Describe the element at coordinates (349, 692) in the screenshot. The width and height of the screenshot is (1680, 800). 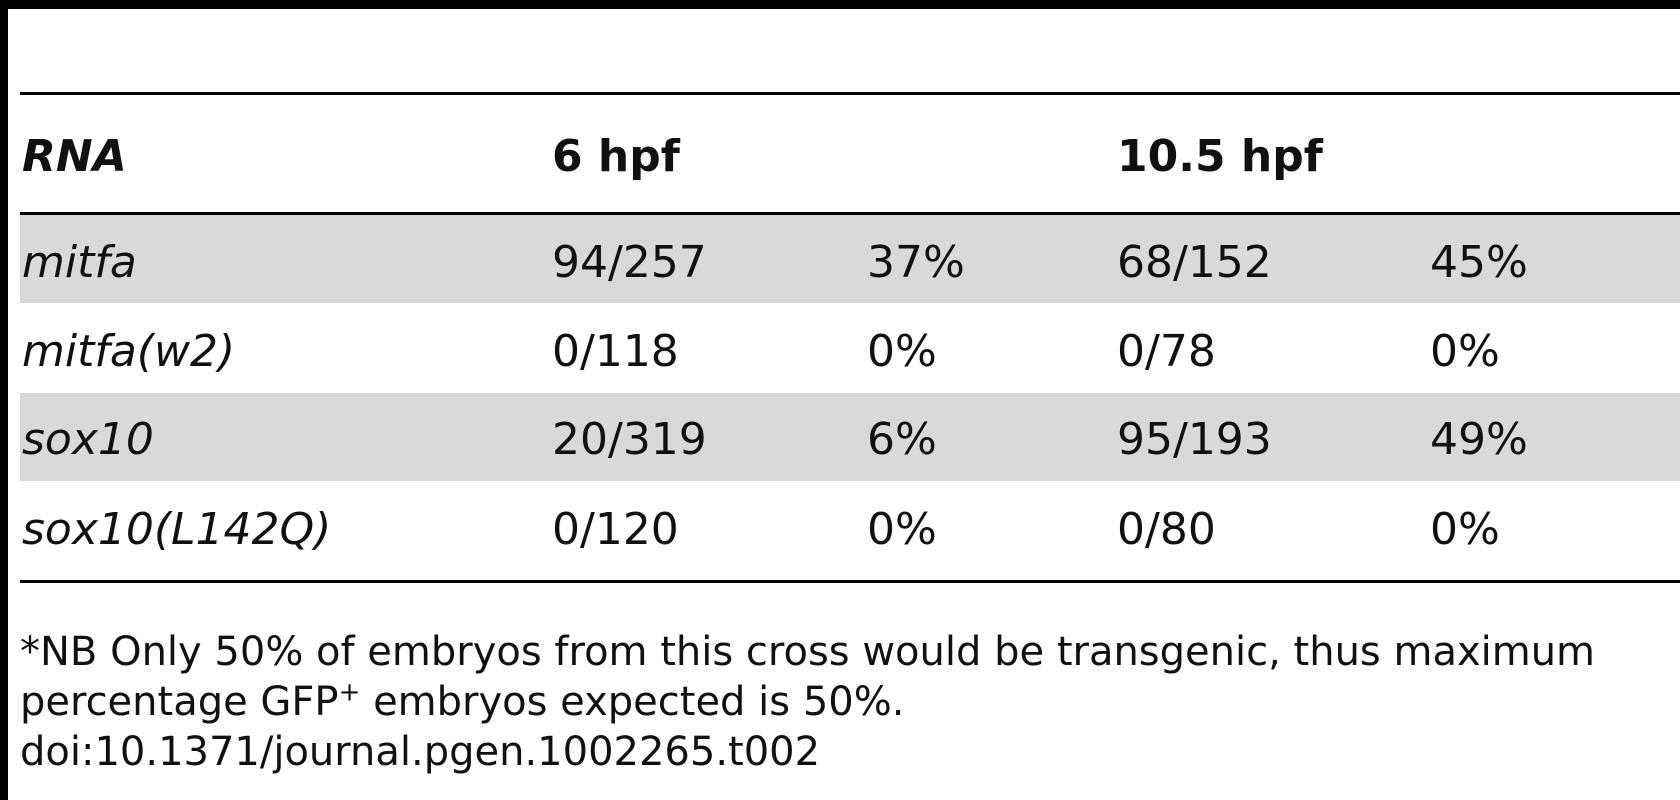
I see `superscript-plus: +` at that location.